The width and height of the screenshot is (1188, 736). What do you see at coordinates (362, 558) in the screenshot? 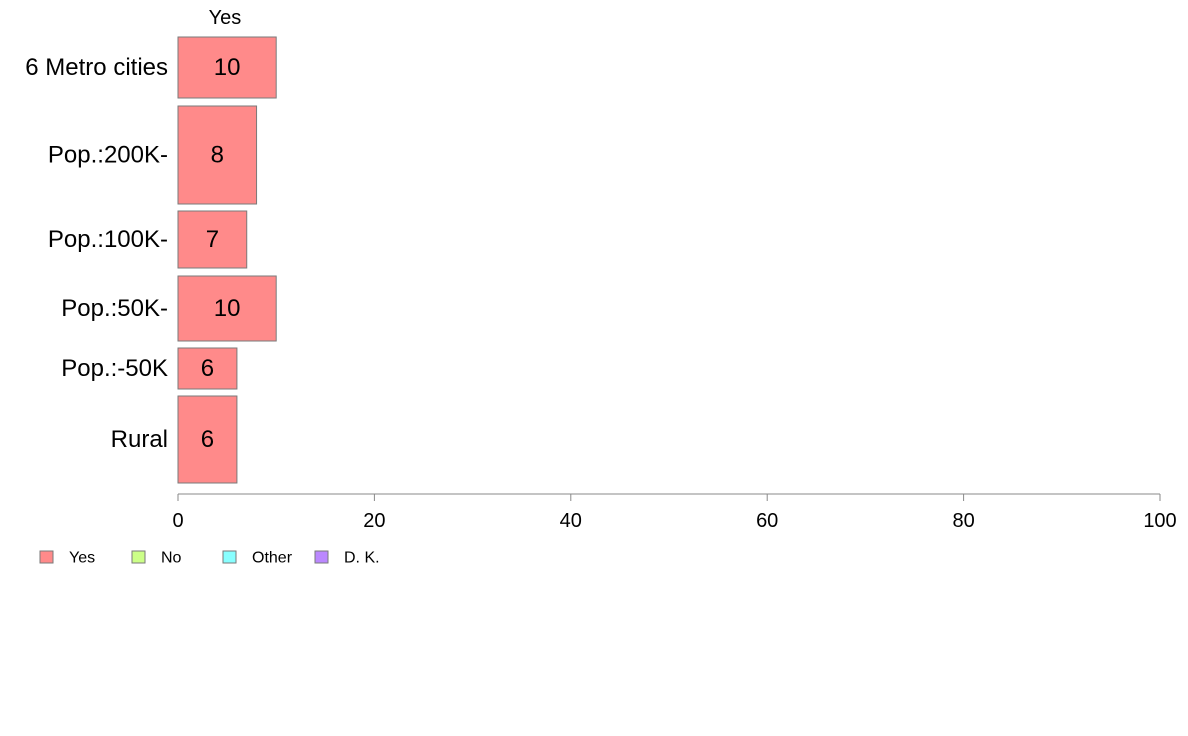
I see `legend-label: D. K.` at bounding box center [362, 558].